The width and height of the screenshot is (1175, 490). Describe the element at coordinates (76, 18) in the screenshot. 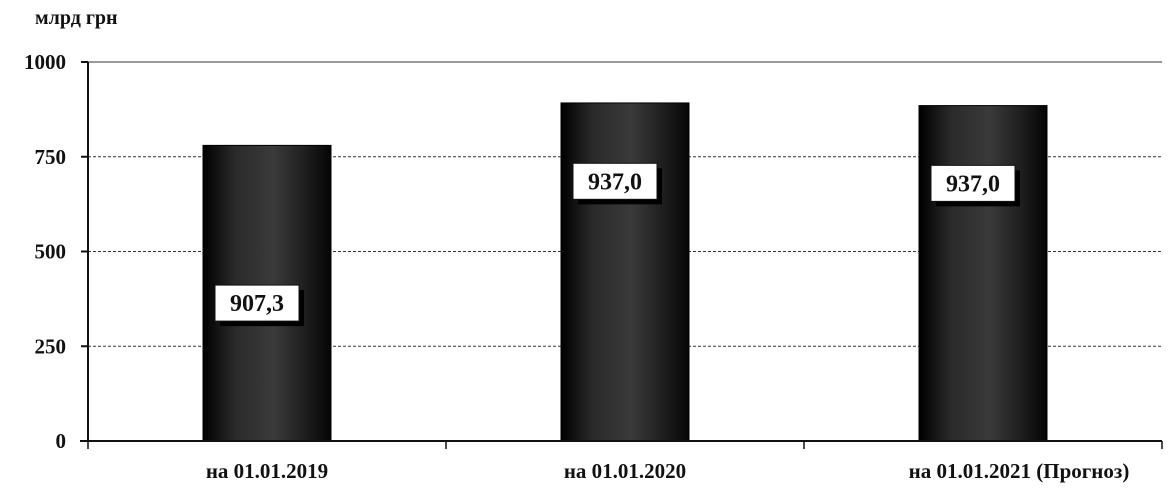

I see `y-axis-label: млрд грн` at that location.